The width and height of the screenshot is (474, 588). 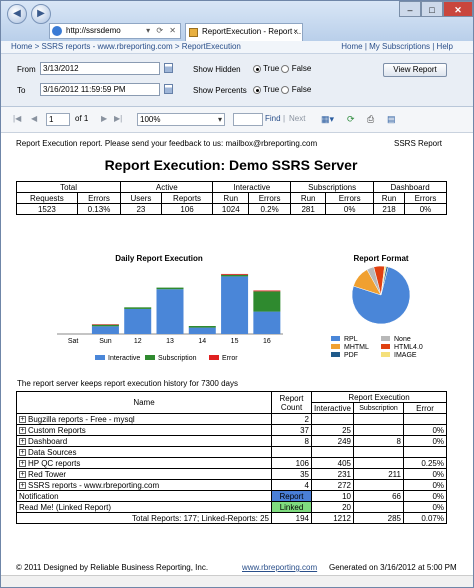 I want to click on minimize-icon: –, so click(x=410, y=9).